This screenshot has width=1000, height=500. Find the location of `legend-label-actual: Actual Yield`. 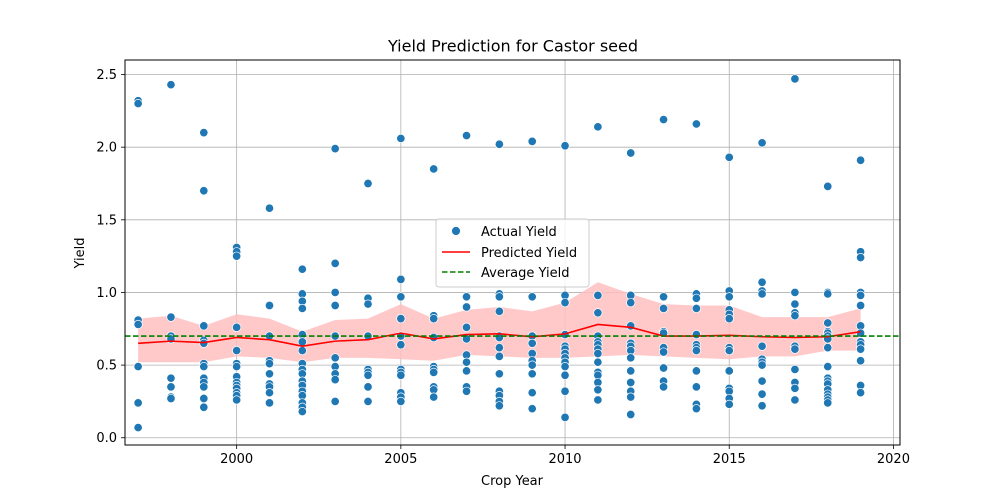

legend-label-actual: Actual Yield is located at coordinates (519, 232).